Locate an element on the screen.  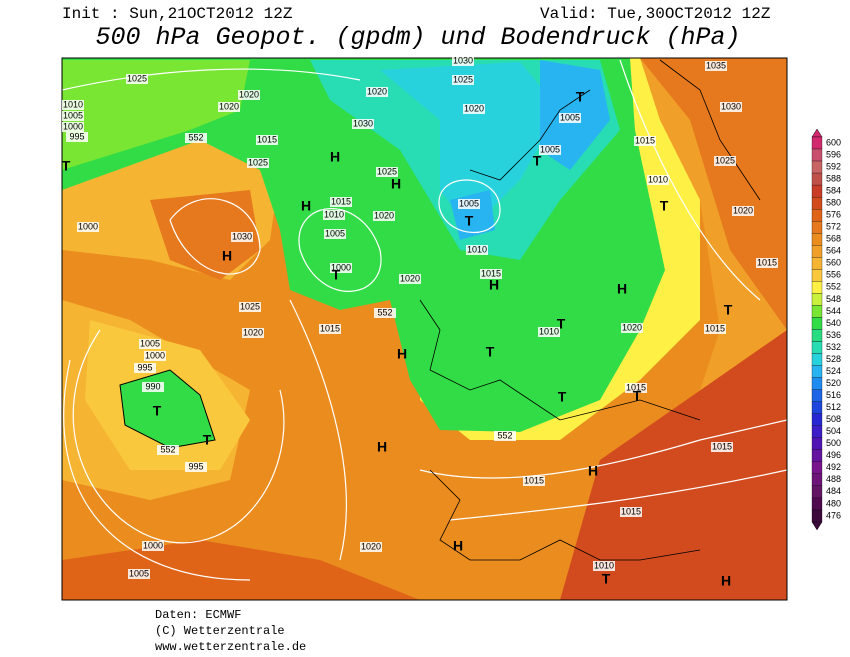
colorbar-label: 476 is located at coordinates (833, 515).